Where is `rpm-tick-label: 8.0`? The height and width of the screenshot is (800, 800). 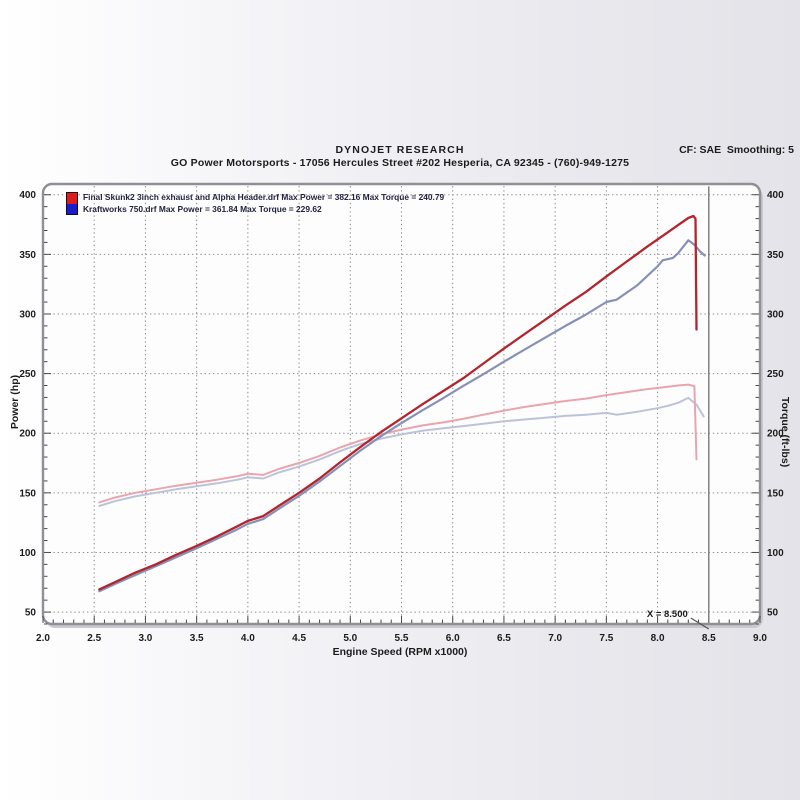 rpm-tick-label: 8.0 is located at coordinates (658, 638).